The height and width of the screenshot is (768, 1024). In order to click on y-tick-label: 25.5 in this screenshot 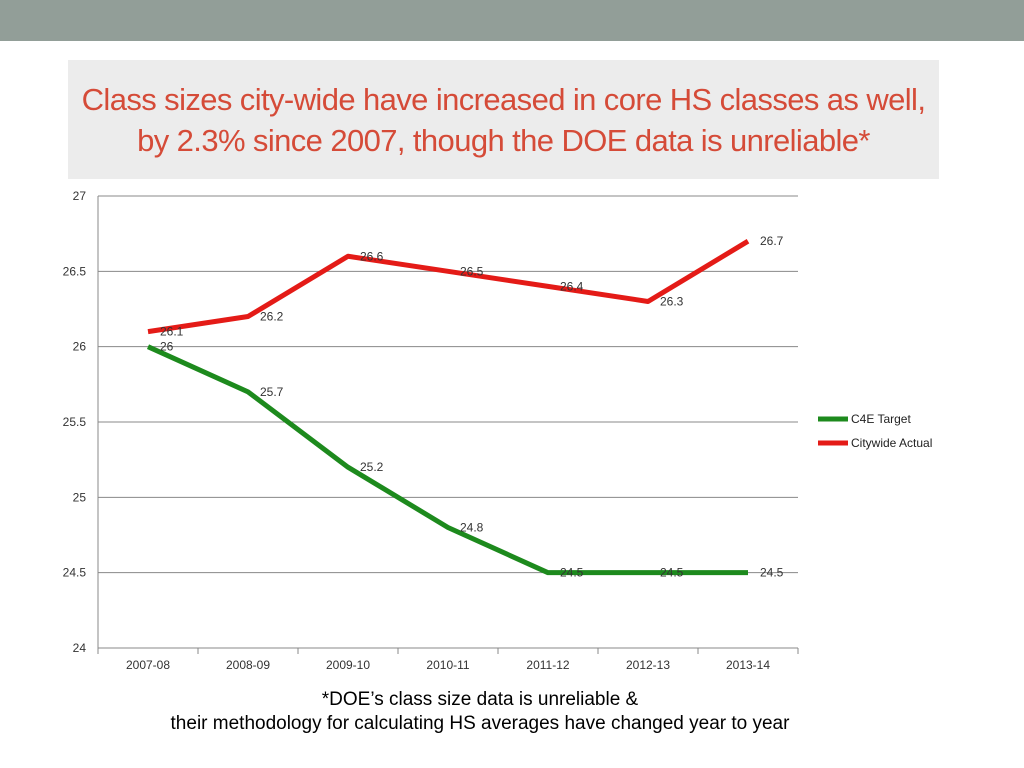, I will do `click(75, 422)`.